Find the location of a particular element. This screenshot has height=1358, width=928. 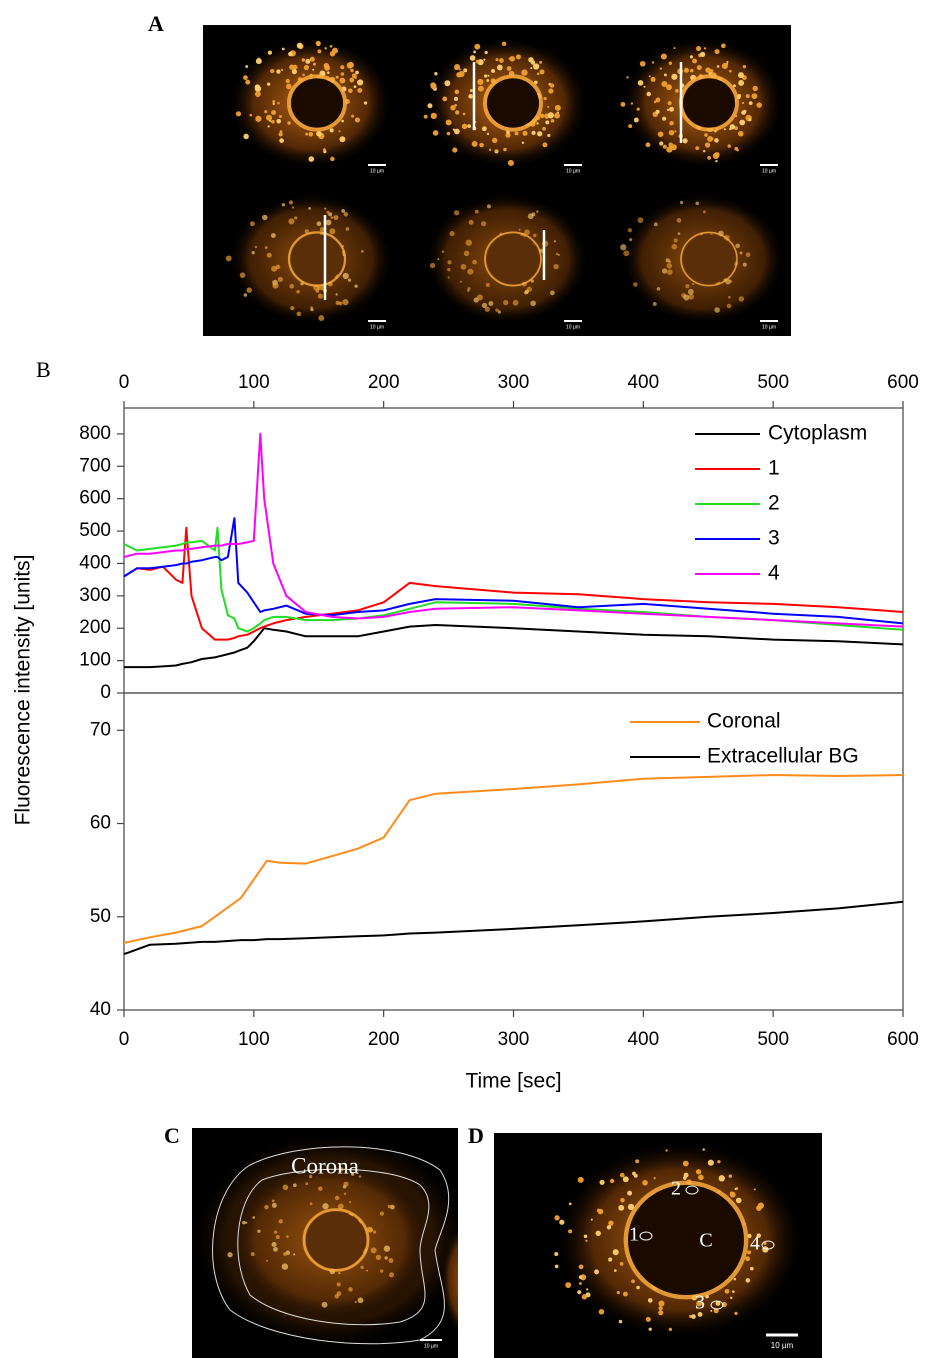

y-tick-label: 40 is located at coordinates (100, 1009).